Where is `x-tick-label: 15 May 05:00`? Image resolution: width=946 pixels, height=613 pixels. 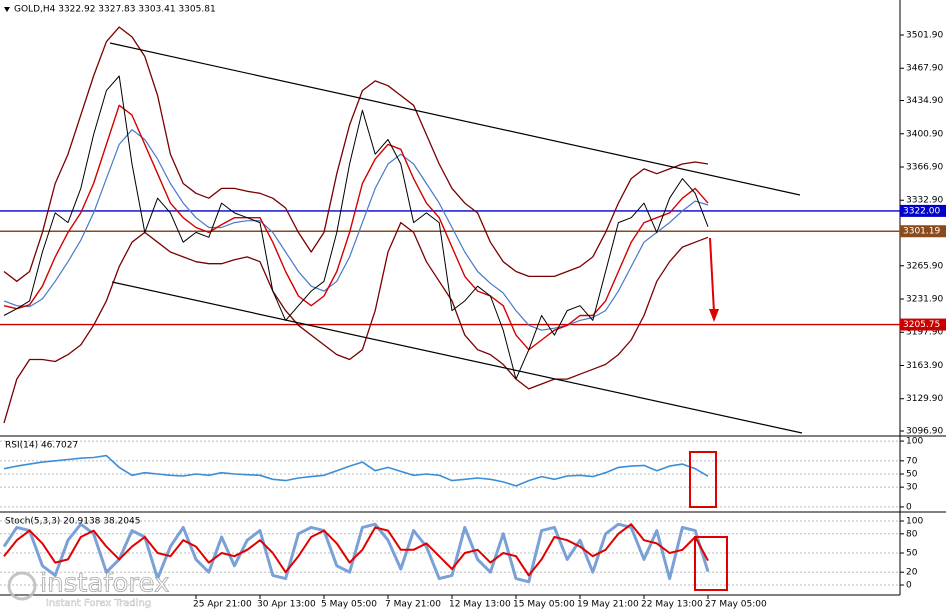
x-tick-label: 15 May 05:00 is located at coordinates (544, 605).